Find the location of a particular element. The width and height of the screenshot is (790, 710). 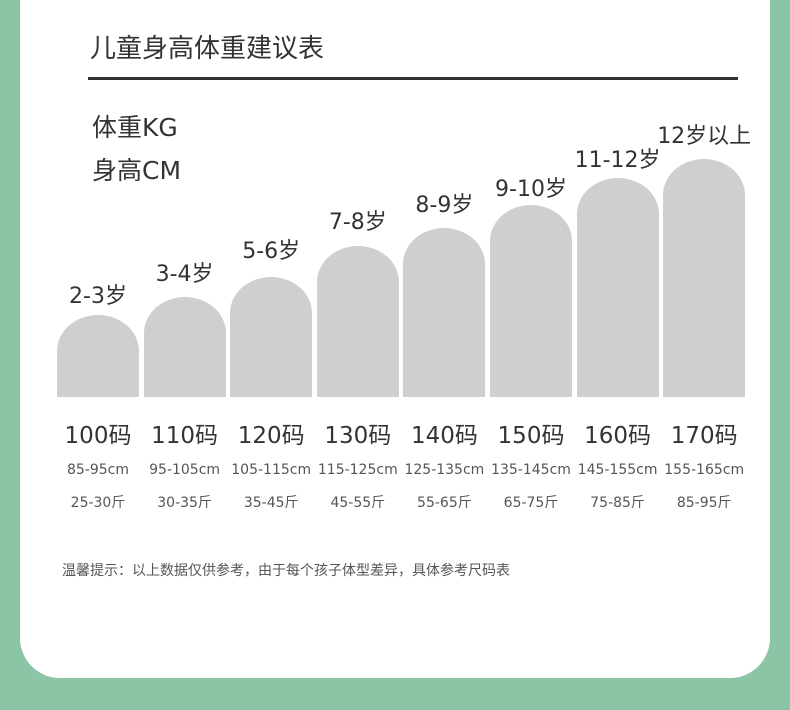

age-label: 11-12岁 is located at coordinates (617, 160).